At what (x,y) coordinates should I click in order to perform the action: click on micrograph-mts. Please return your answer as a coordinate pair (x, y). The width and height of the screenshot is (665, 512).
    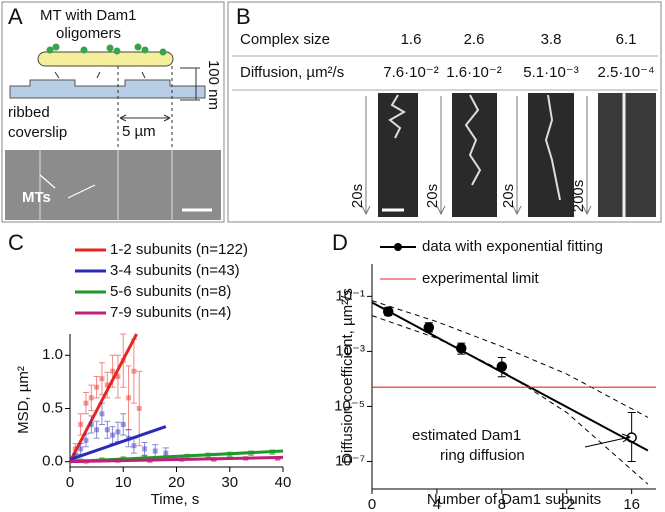
    Looking at the image, I should click on (106, 185).